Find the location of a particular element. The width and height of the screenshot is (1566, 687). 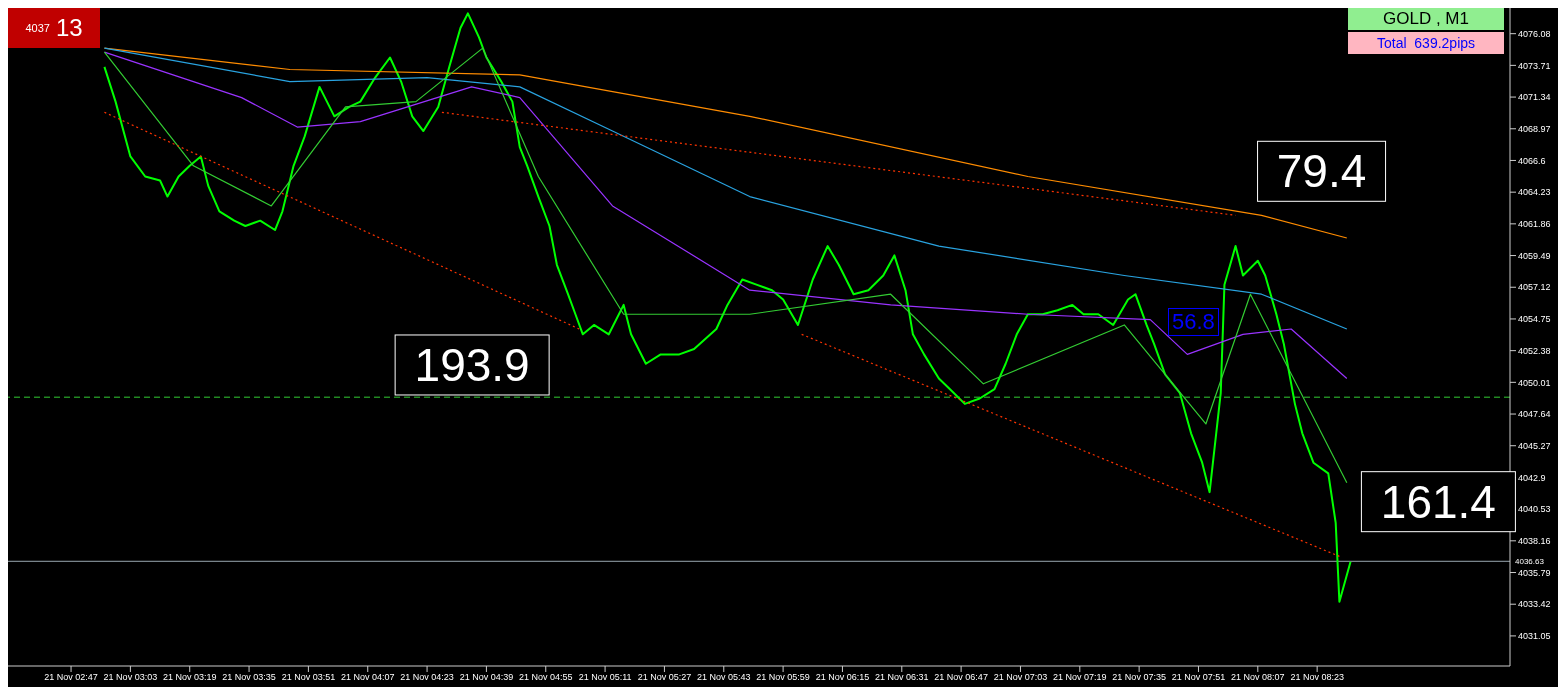

y-tick-label: 4066.6 is located at coordinates (1532, 160).